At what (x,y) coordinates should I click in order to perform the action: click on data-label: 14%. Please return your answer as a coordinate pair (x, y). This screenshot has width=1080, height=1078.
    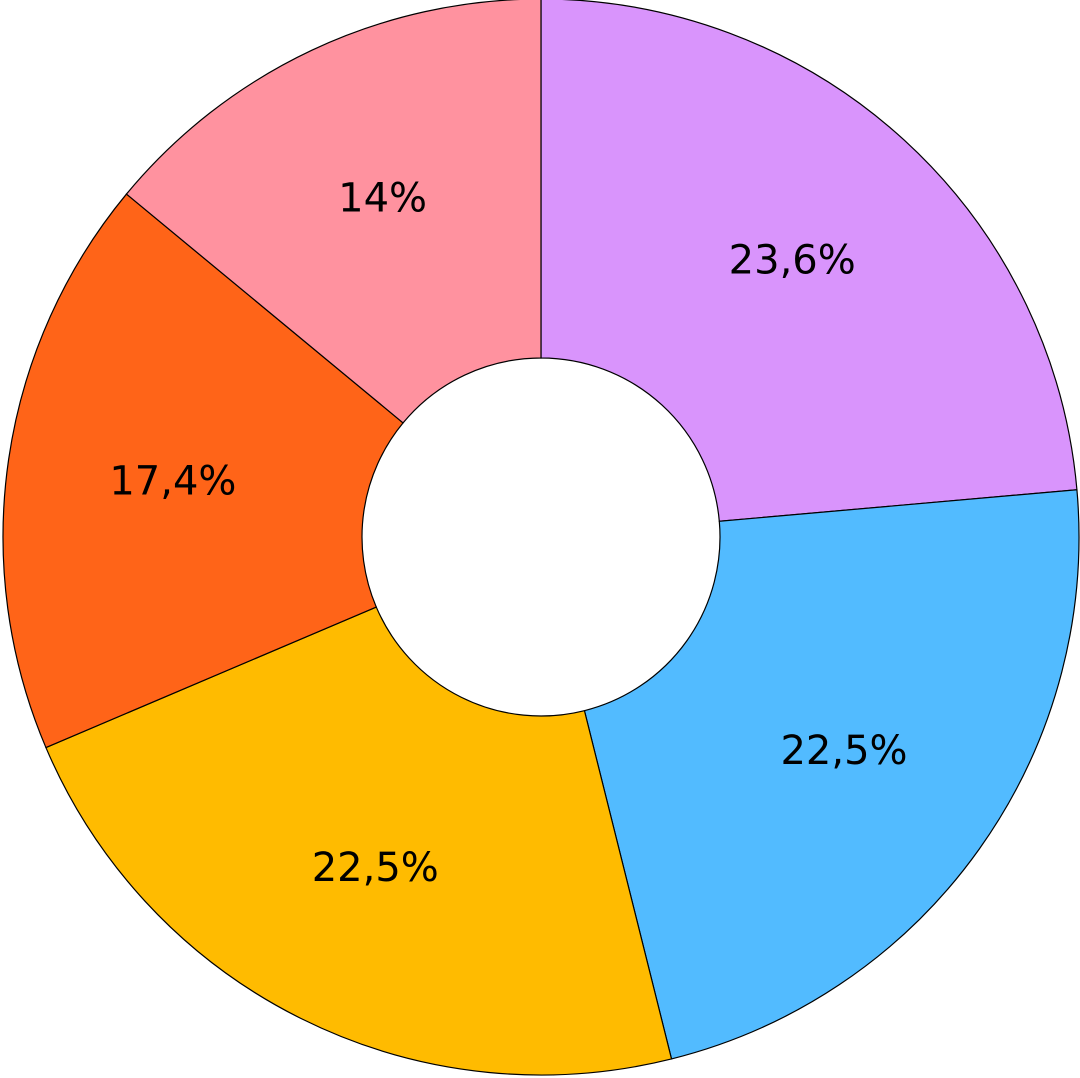
    Looking at the image, I should click on (382, 198).